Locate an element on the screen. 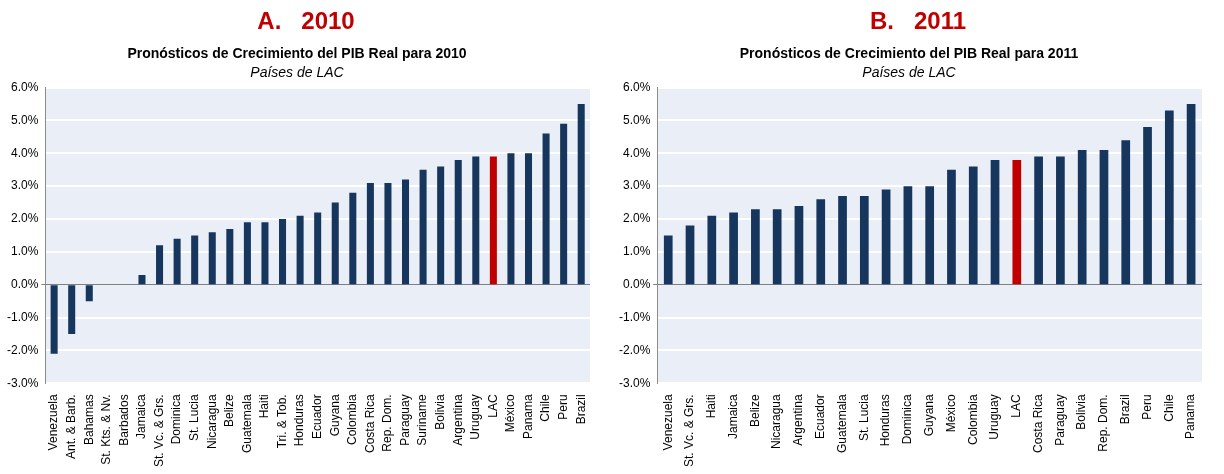 This screenshot has height=474, width=1224. chart-title: Pronósticos de Crecimiento del PIB Real para 2011 is located at coordinates (909, 53).